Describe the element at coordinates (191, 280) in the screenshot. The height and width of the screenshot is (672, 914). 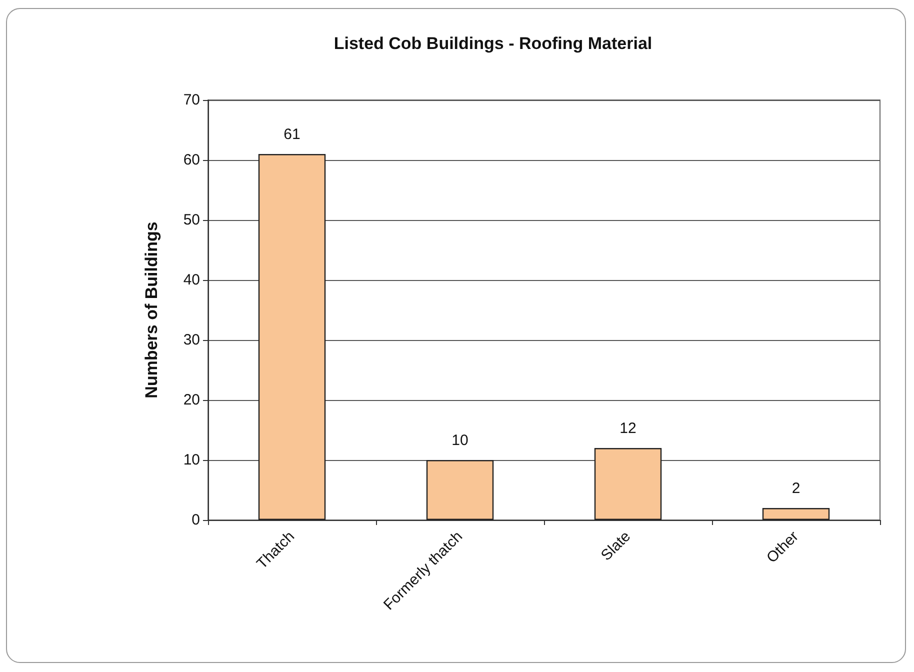
I see `y-tick-label: 40` at that location.